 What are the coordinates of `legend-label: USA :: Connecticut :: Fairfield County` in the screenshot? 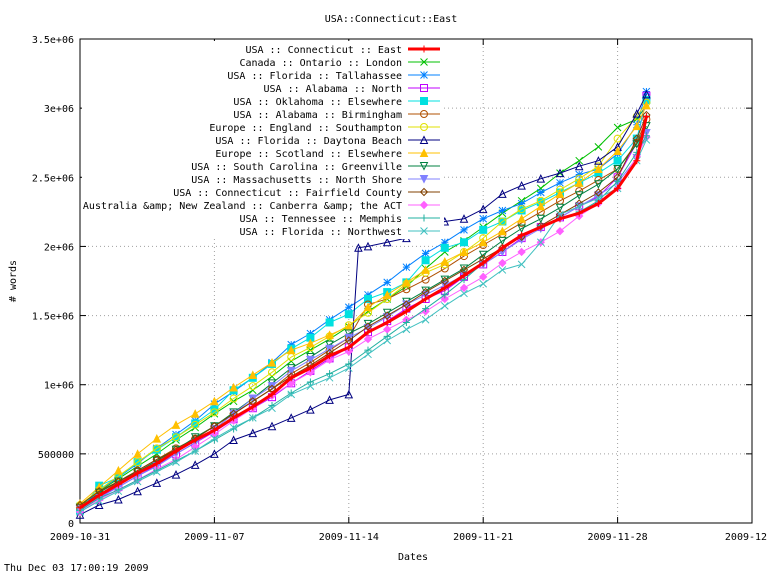 It's located at (287, 193).